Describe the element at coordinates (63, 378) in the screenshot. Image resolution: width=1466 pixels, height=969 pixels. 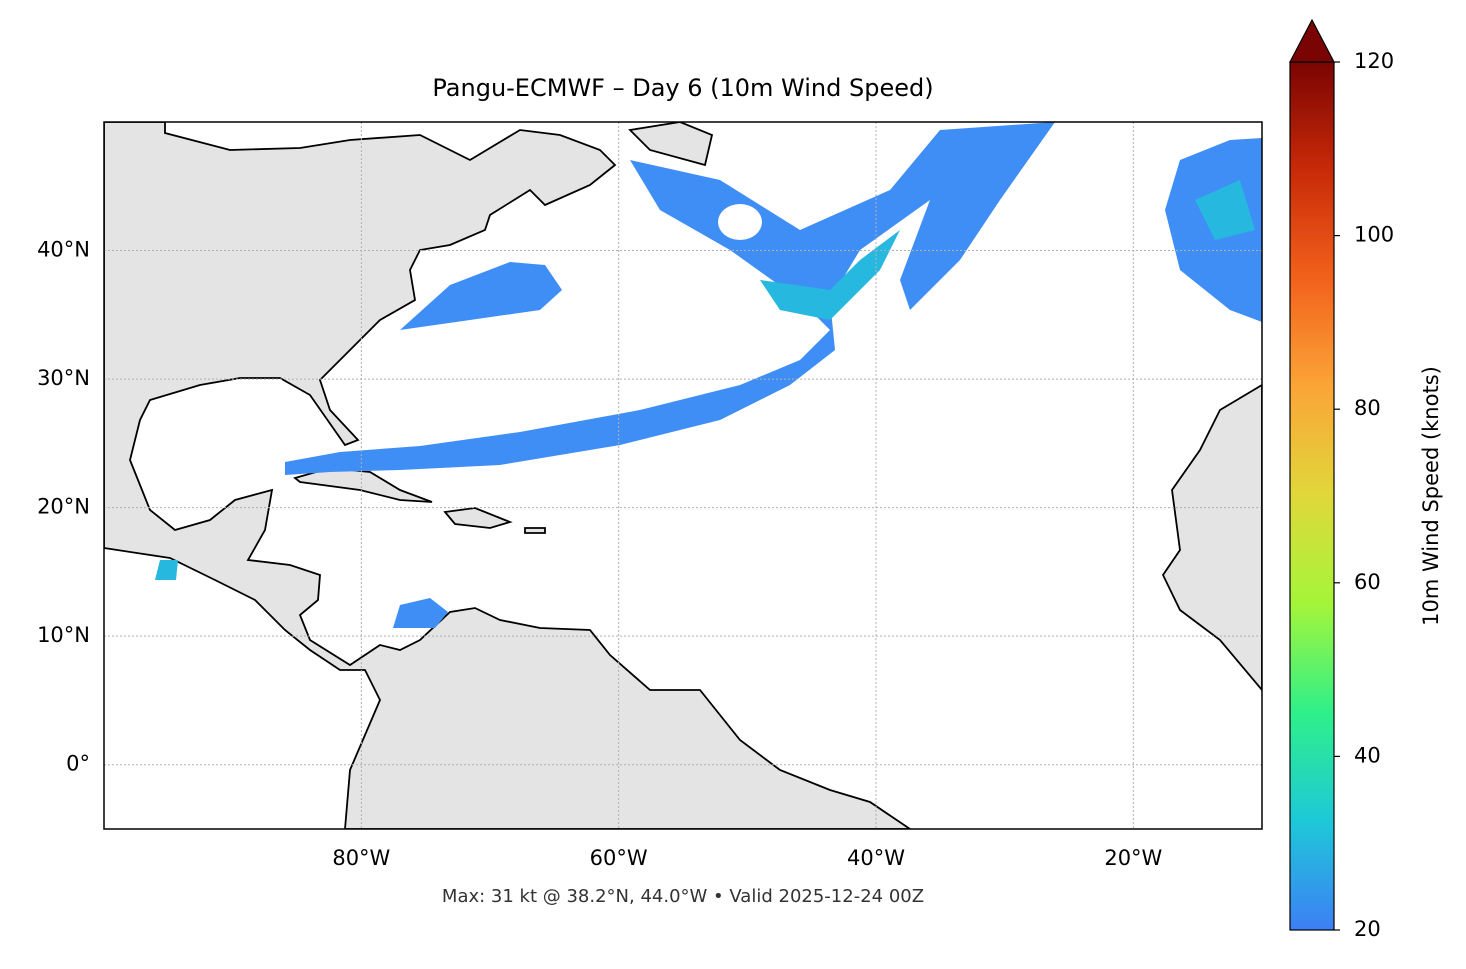
I see `y-tick-label: 30°N` at that location.